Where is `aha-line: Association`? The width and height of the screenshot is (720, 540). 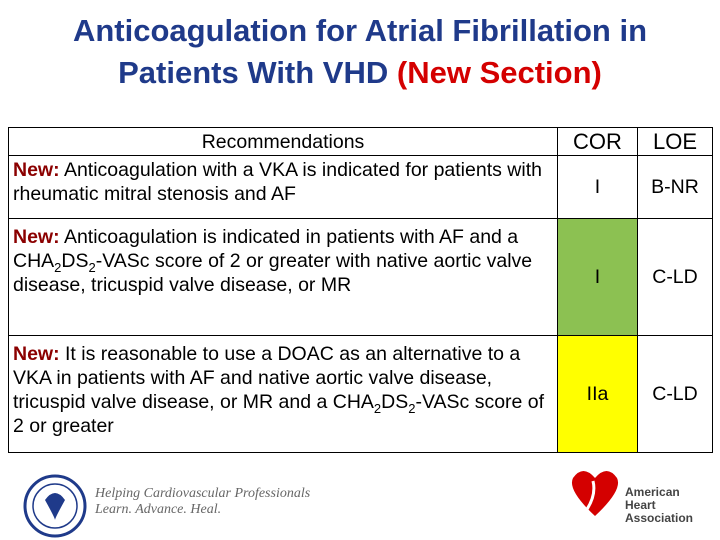
aha-line: Association is located at coordinates (659, 518).